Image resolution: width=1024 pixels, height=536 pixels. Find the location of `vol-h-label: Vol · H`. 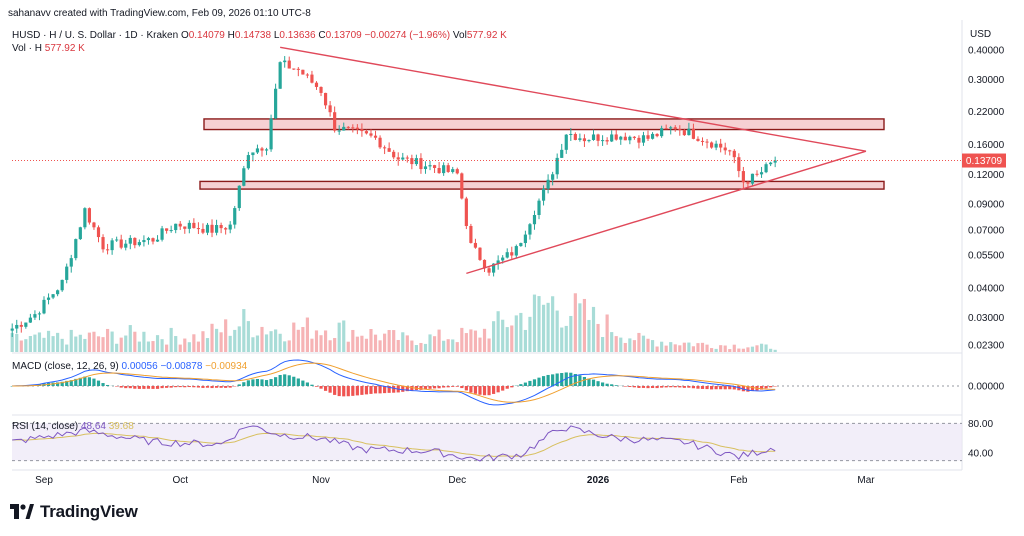

vol-h-label: Vol · H is located at coordinates (27, 48).